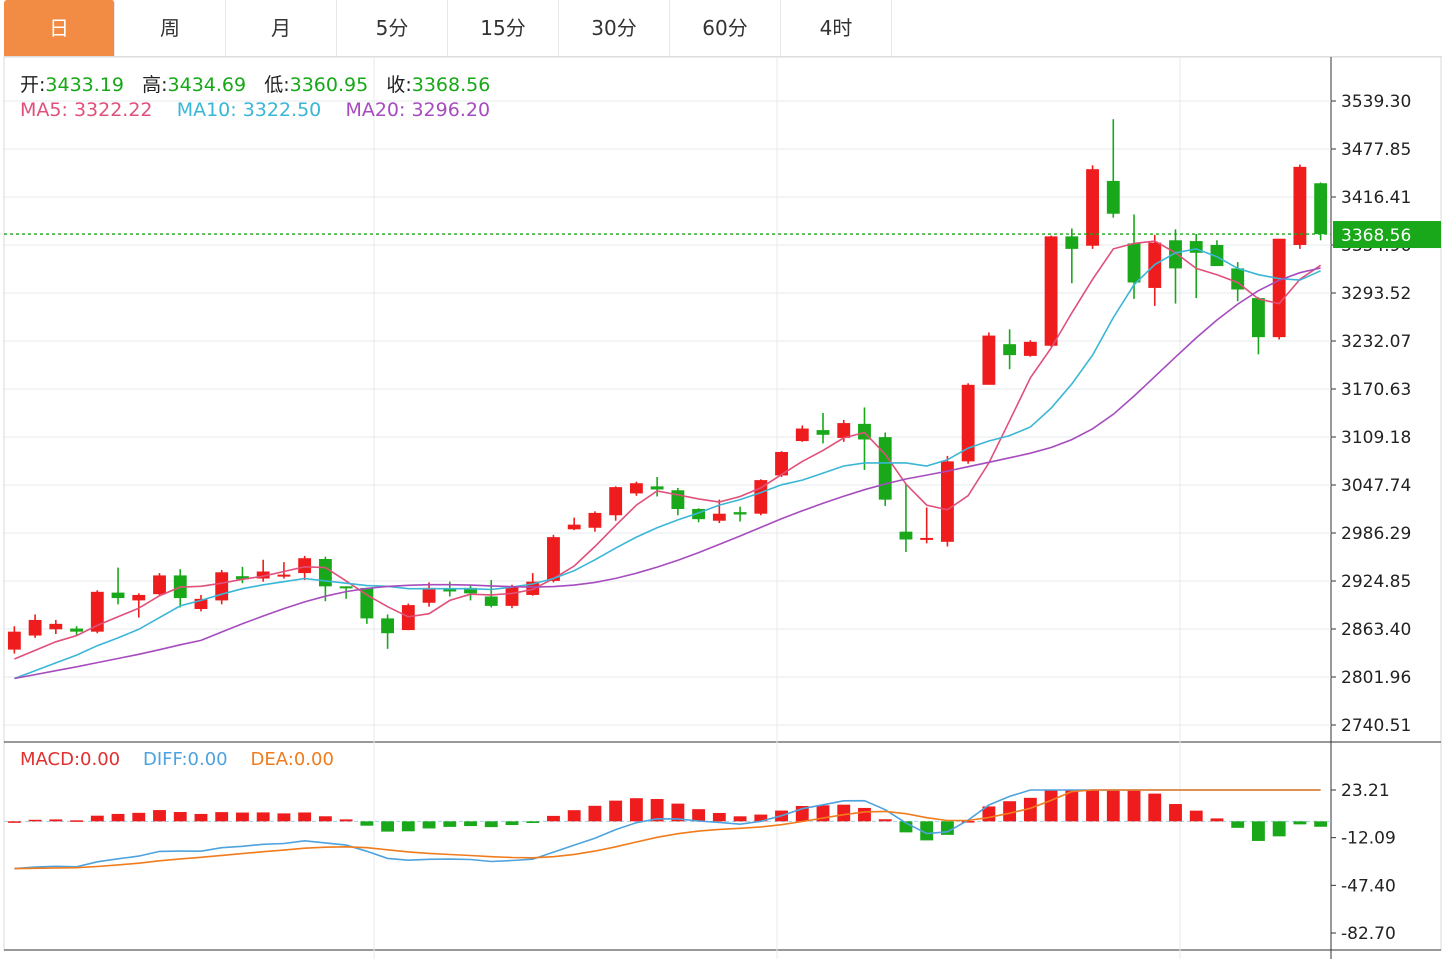 This screenshot has width=1453, height=959. Describe the element at coordinates (255, 83) in the screenshot. I see `ohlc-info: 开:3433.19 高:3434.69 低:3360.95 收:3368.56` at that location.